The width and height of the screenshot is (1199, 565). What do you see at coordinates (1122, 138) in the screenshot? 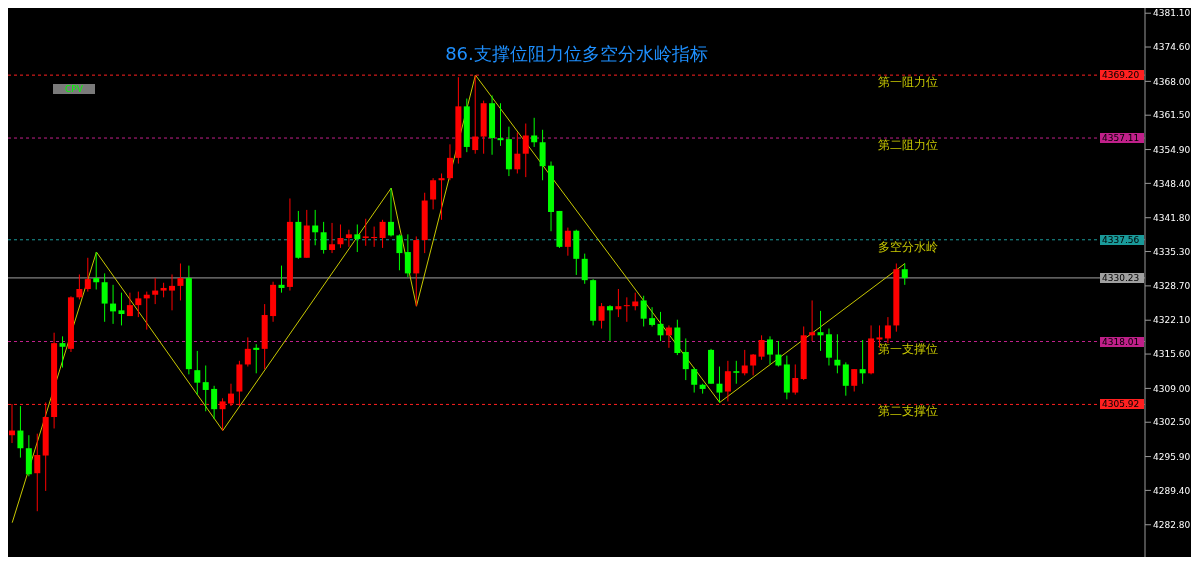
I see `annotation: 4357.11` at bounding box center [1122, 138].